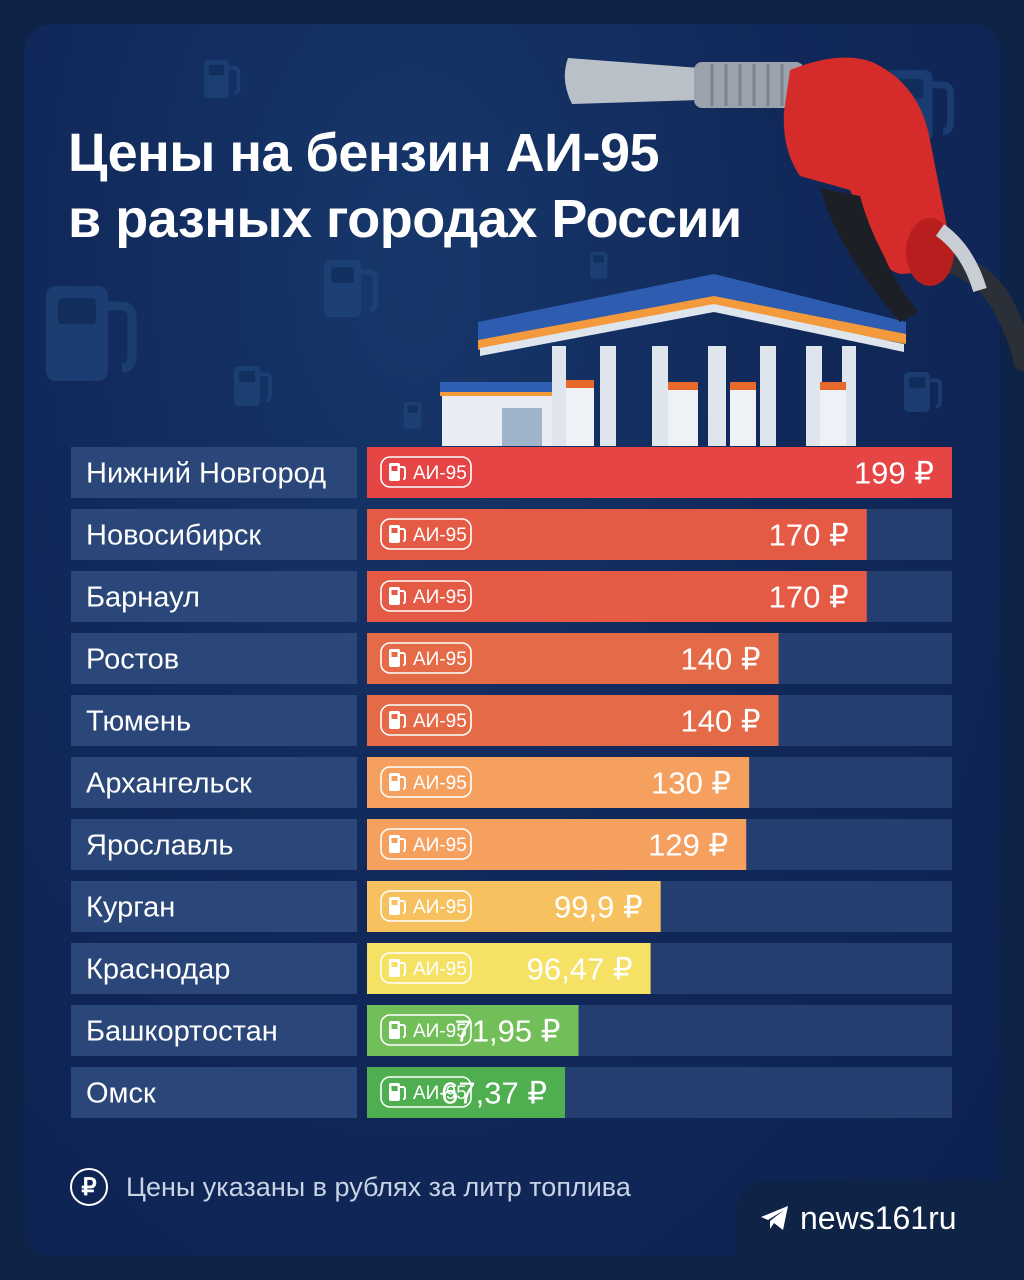  I want to click on city-label: Башкортостан, so click(182, 1032).